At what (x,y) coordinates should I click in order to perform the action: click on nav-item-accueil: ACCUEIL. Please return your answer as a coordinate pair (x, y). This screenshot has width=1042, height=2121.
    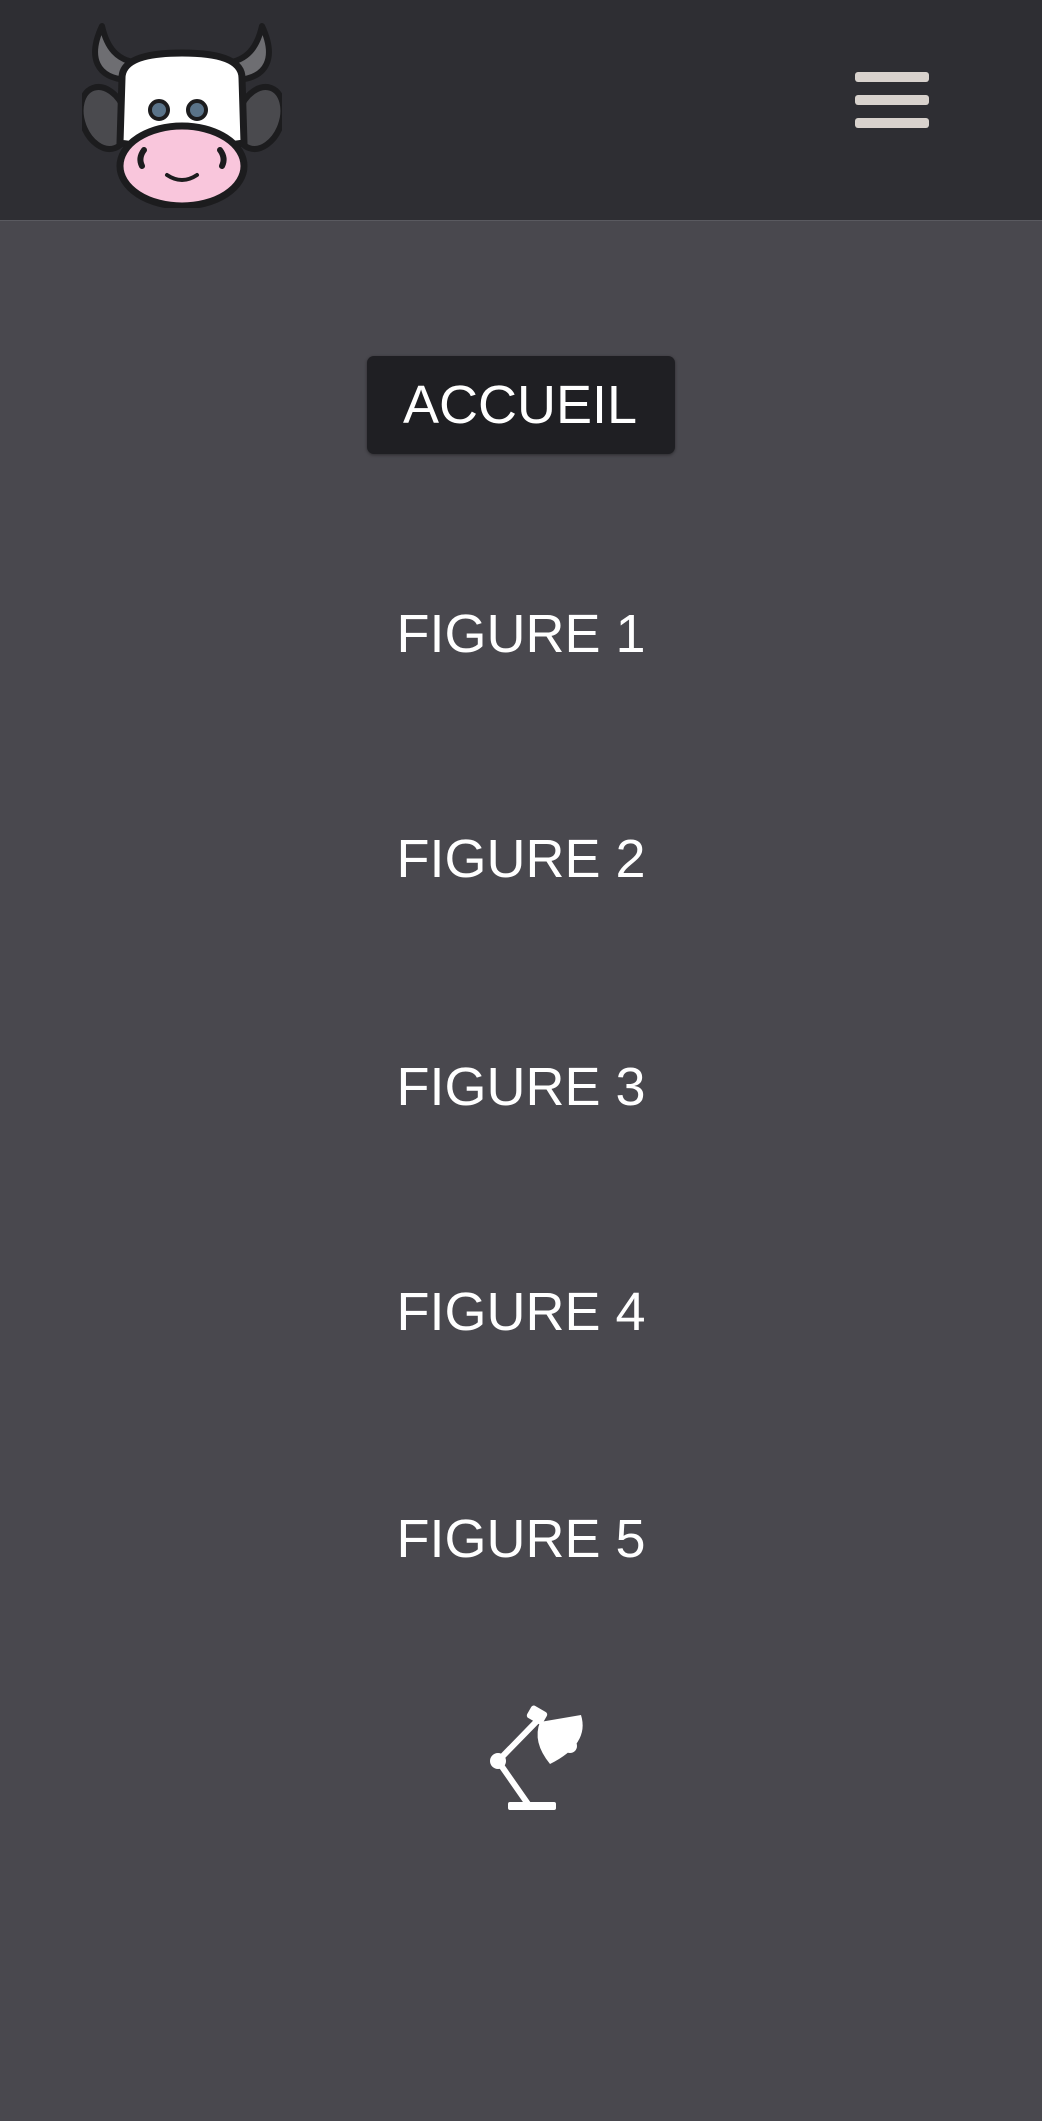
    Looking at the image, I should click on (521, 405).